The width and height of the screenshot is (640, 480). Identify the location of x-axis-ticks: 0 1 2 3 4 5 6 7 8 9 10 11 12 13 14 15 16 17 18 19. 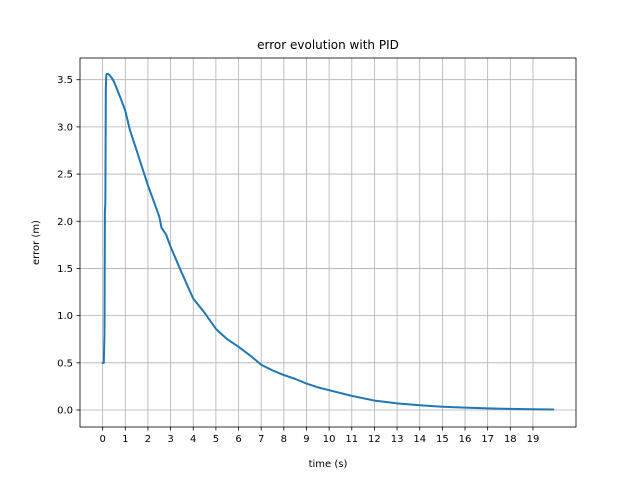
(319, 436).